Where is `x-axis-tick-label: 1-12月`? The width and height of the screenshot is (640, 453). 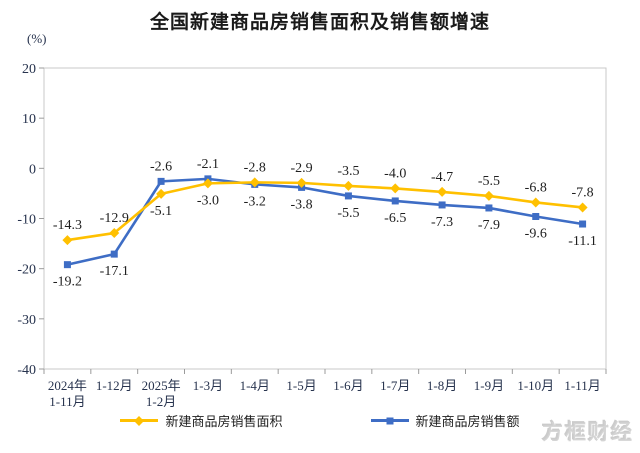 x-axis-tick-label: 1-12月 is located at coordinates (114, 385).